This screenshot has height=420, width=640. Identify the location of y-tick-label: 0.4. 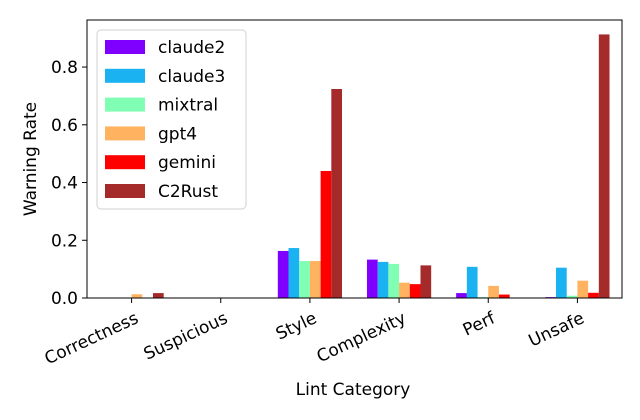
(64, 184).